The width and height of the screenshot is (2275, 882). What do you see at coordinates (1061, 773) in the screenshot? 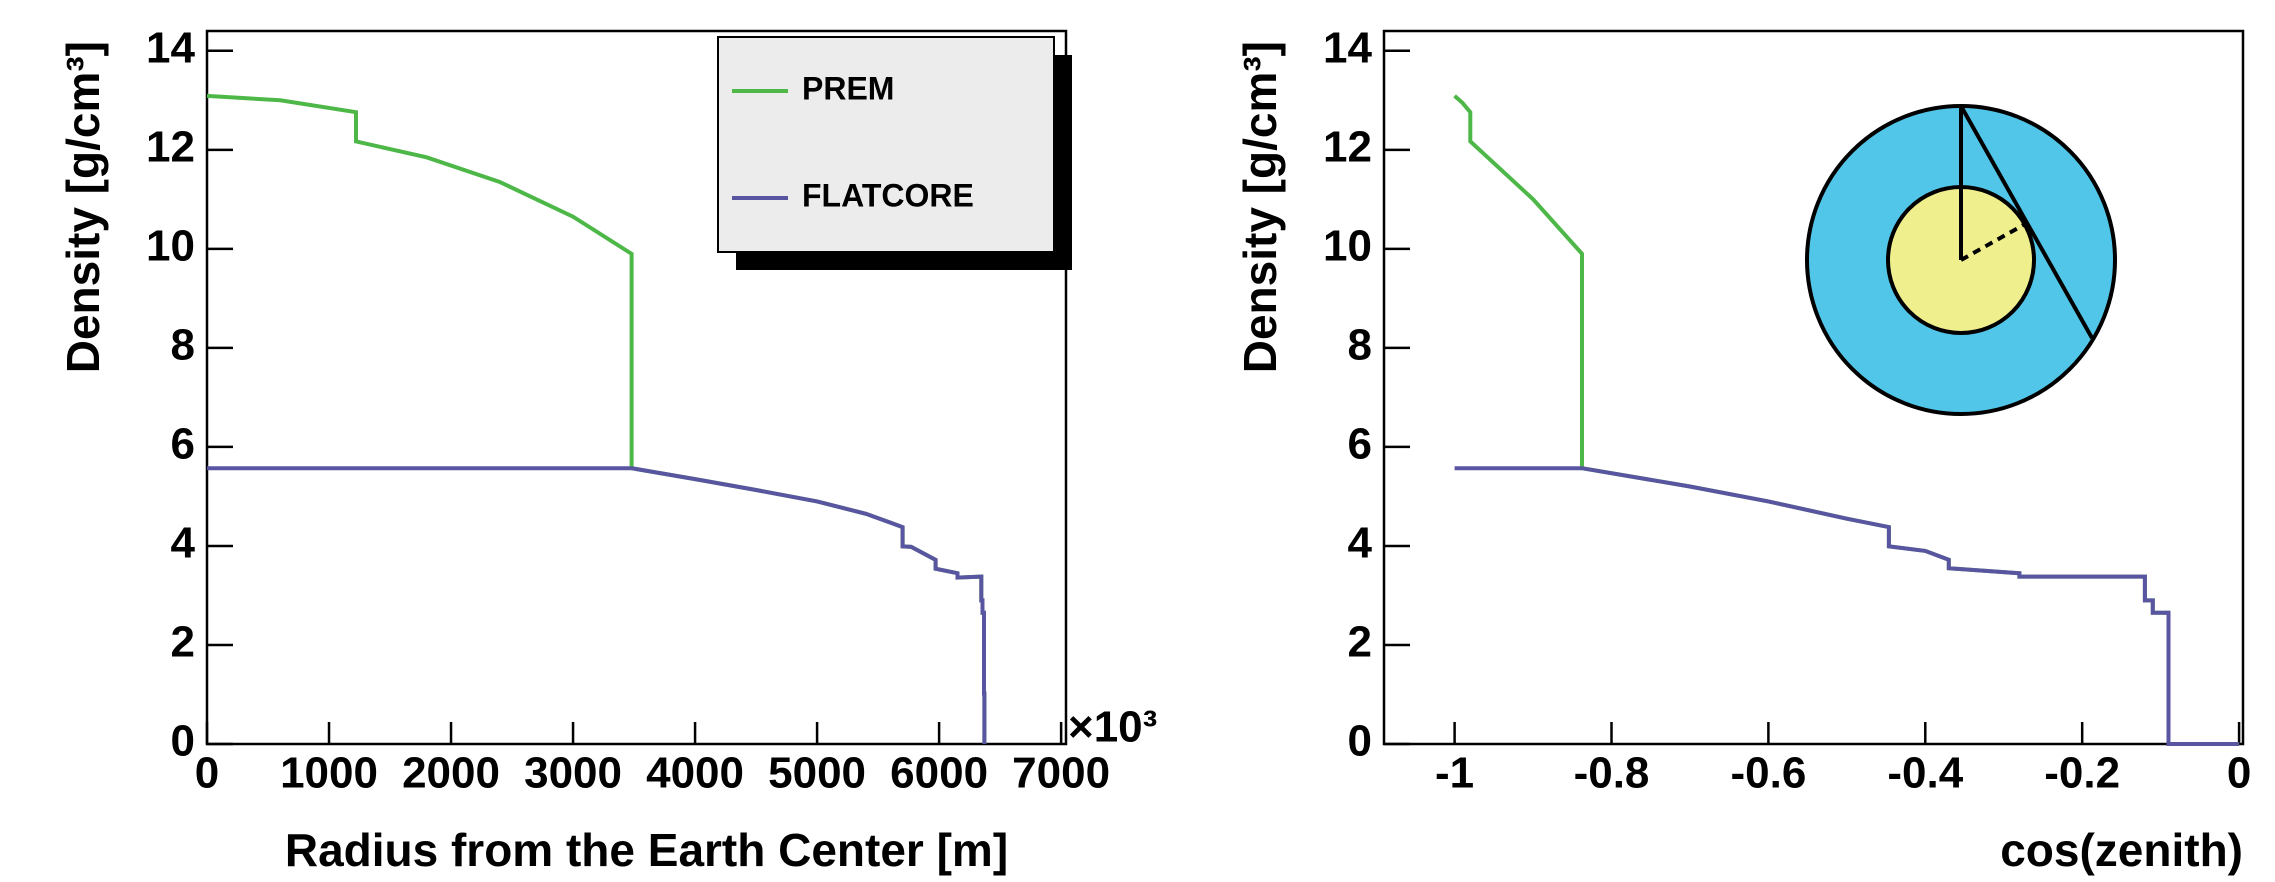
I see `x-tick-label: 7000` at bounding box center [1061, 773].